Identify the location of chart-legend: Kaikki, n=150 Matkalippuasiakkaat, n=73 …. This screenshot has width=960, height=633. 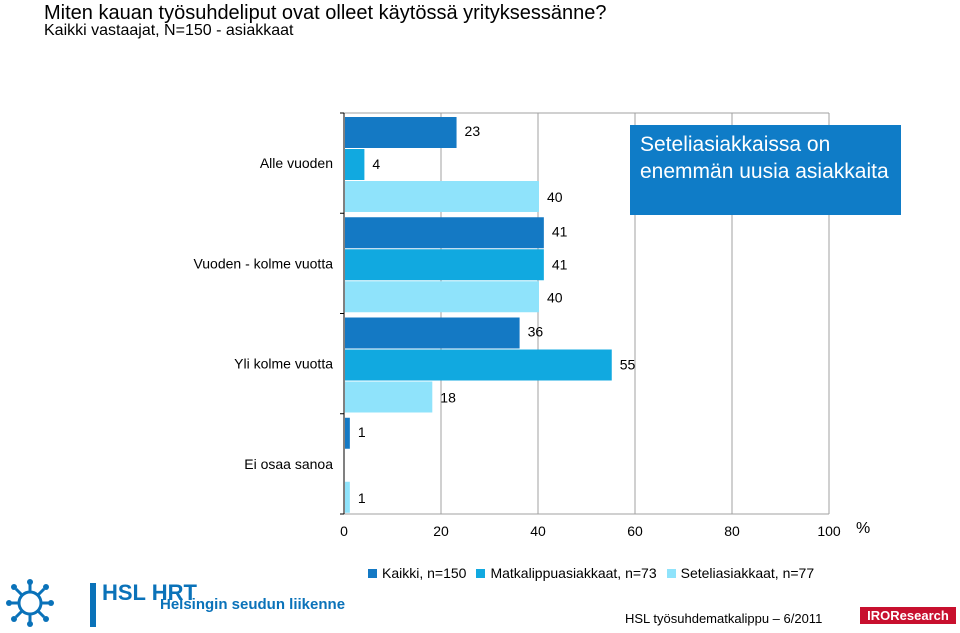
(596, 573).